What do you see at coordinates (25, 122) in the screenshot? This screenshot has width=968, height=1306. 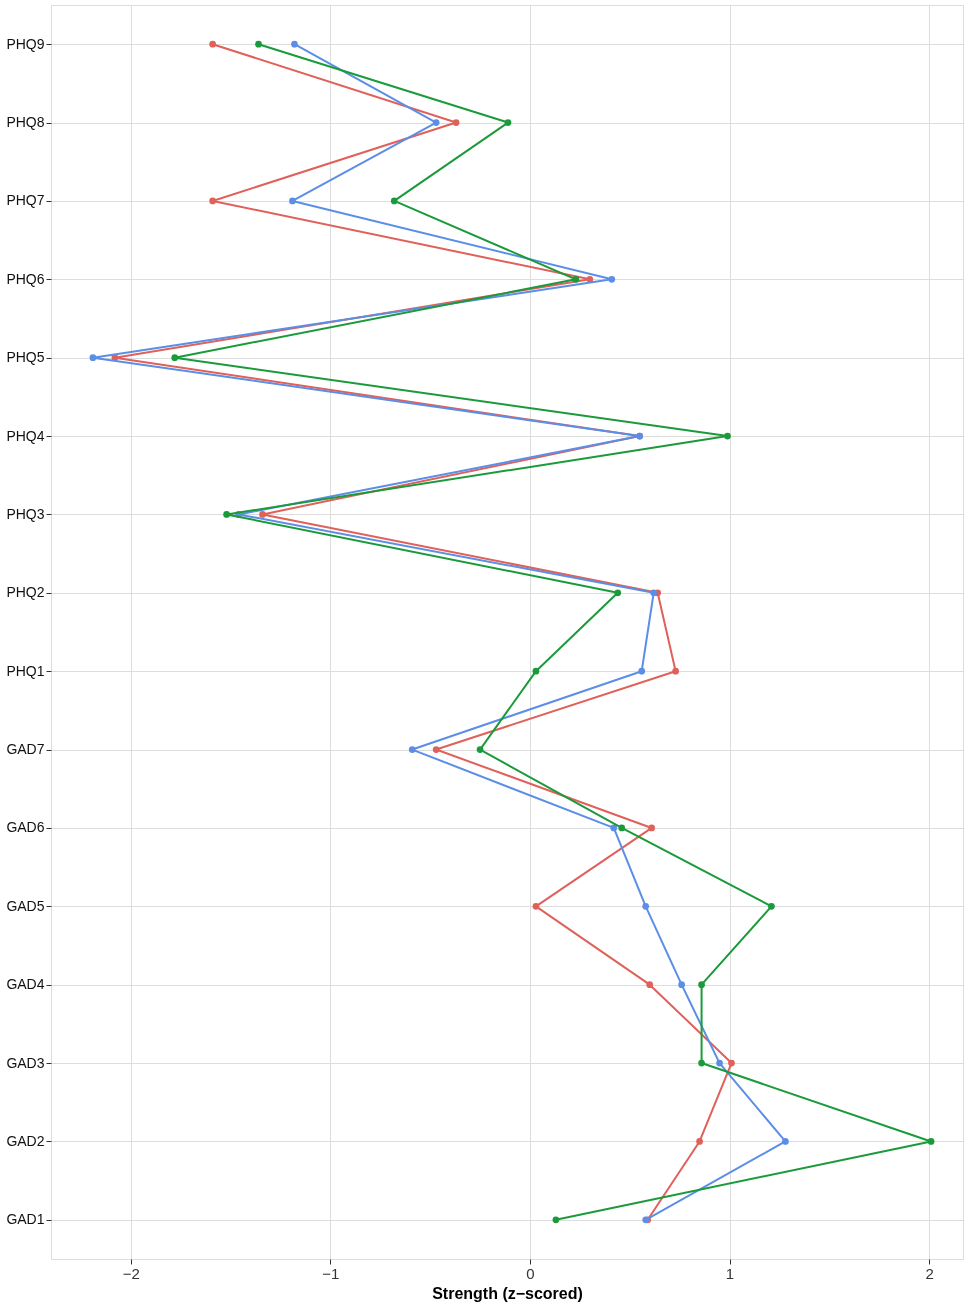 I see `y-tick-label: PHQ8` at bounding box center [25, 122].